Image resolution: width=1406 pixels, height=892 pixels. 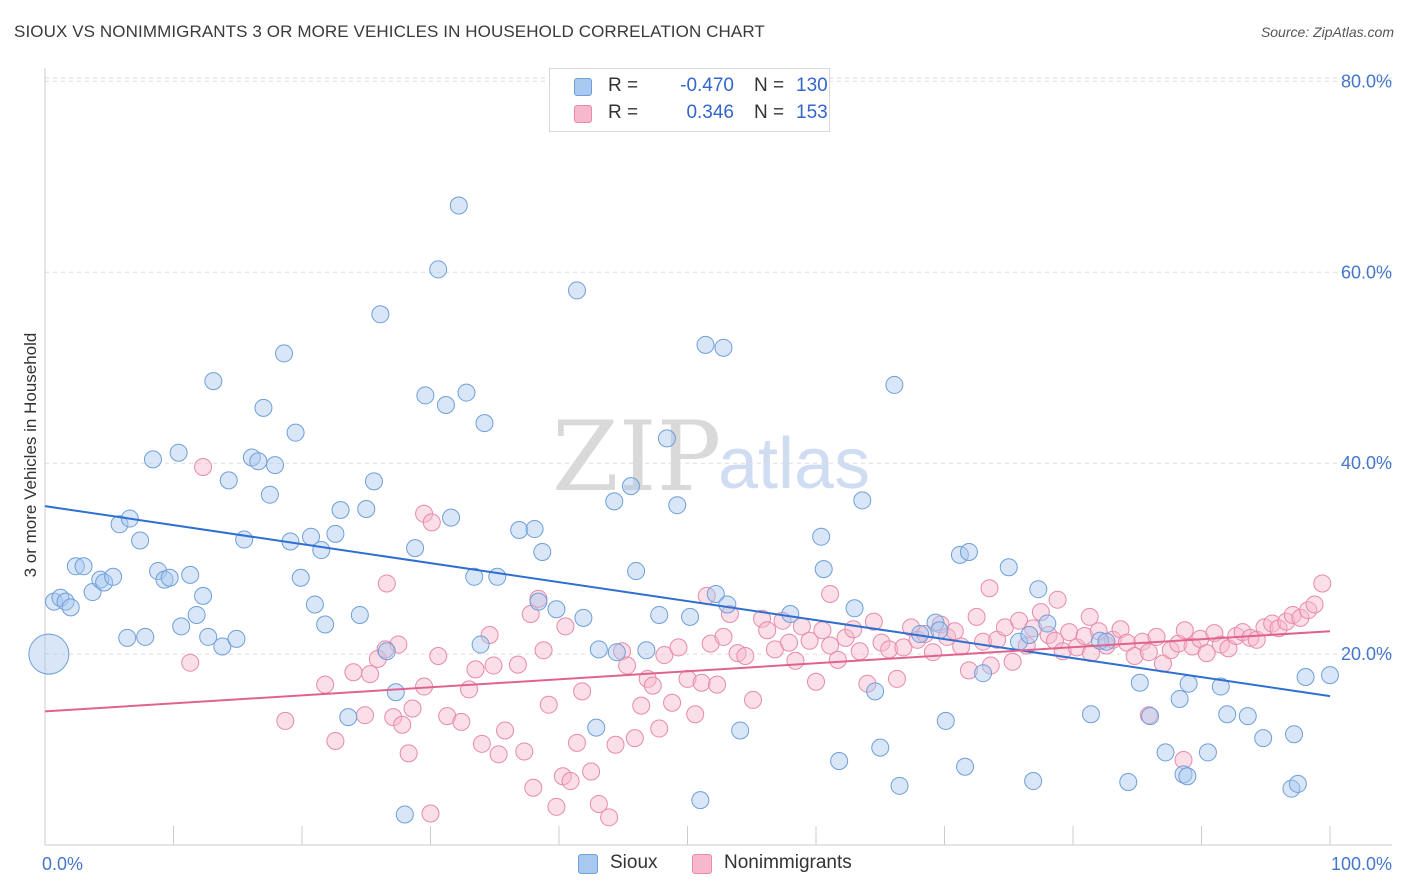 I want to click on sioux-legend-swatch, so click(x=588, y=864).